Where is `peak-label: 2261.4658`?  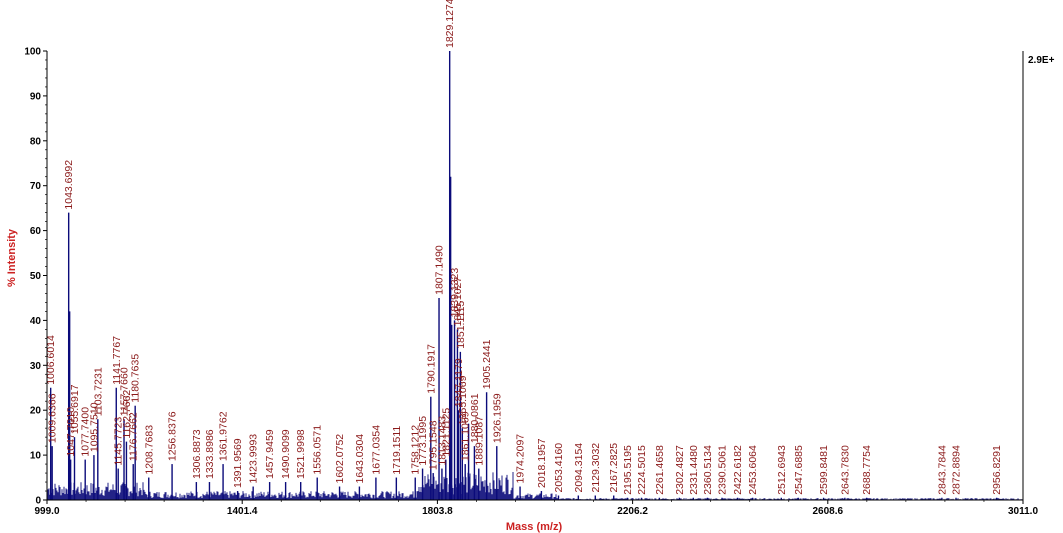
peak-label: 2261.4658 is located at coordinates (660, 470).